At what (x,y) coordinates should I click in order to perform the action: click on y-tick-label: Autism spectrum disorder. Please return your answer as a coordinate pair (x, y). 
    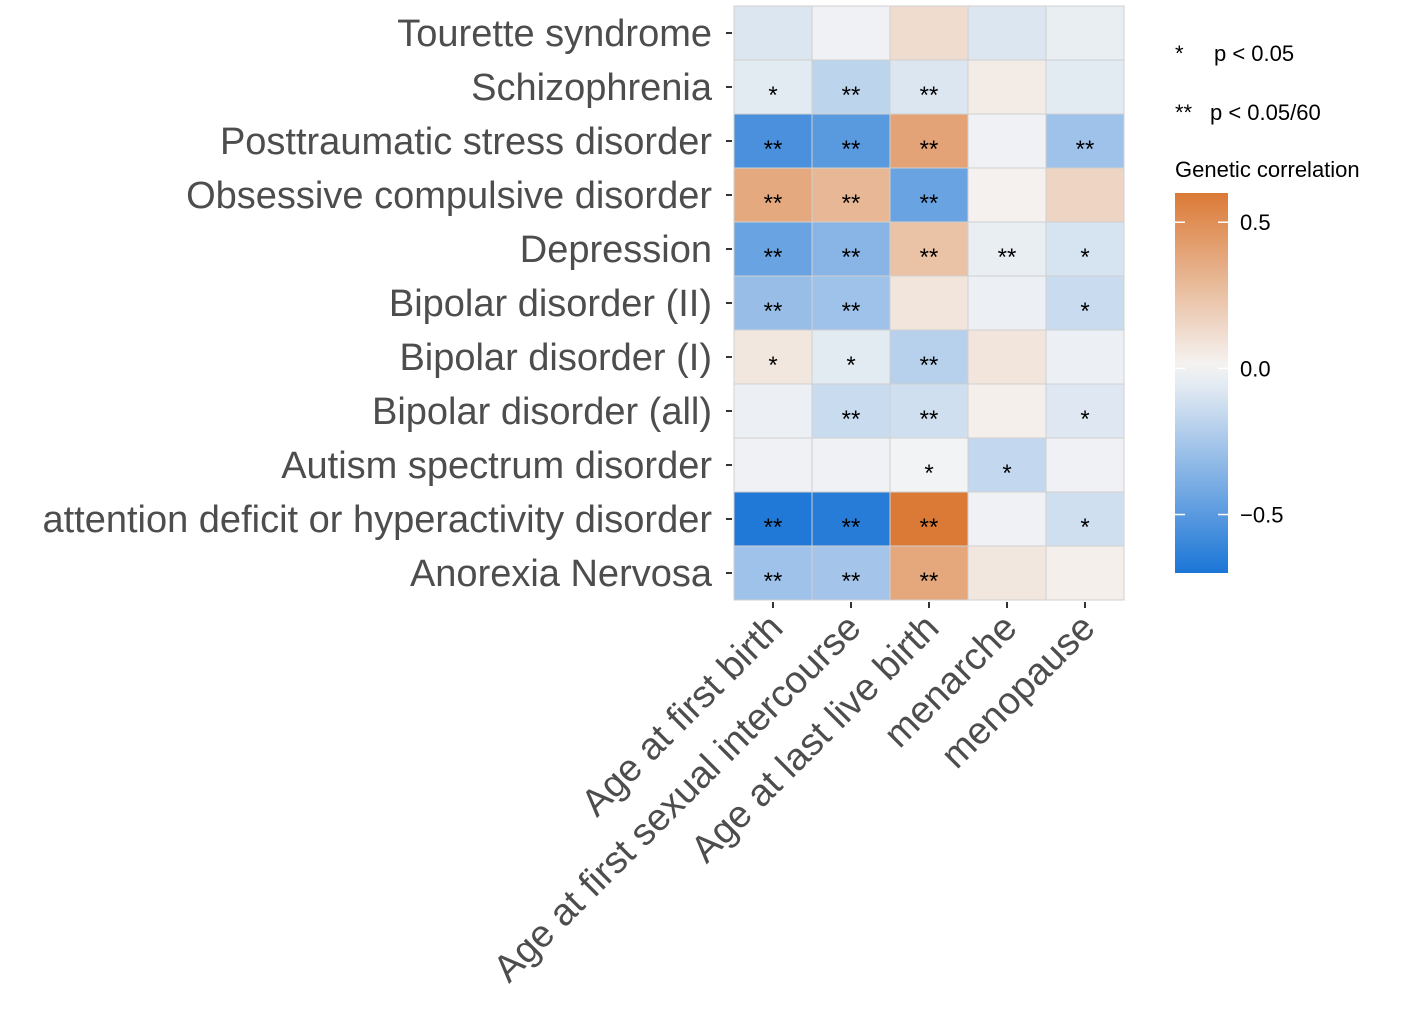
    Looking at the image, I should click on (496, 466).